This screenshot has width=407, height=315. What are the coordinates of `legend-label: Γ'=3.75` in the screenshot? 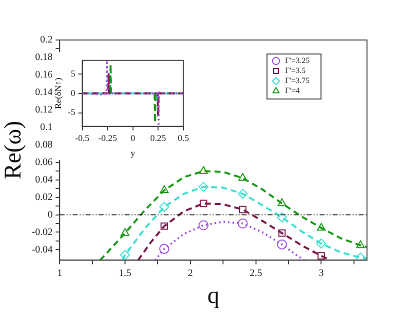 It's located at (297, 81).